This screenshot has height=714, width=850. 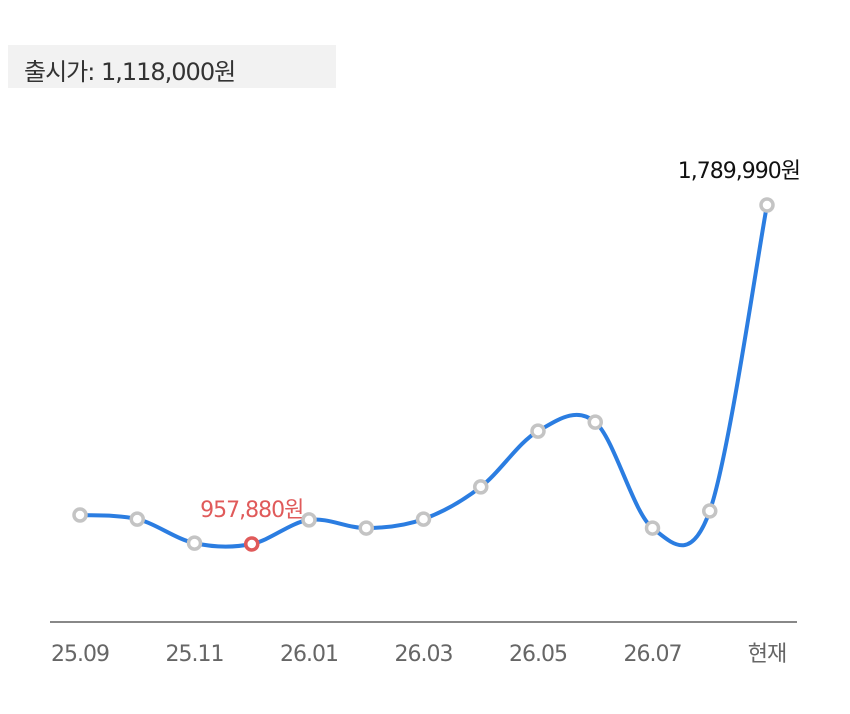 I want to click on x-tick-label: 현재, so click(x=767, y=654).